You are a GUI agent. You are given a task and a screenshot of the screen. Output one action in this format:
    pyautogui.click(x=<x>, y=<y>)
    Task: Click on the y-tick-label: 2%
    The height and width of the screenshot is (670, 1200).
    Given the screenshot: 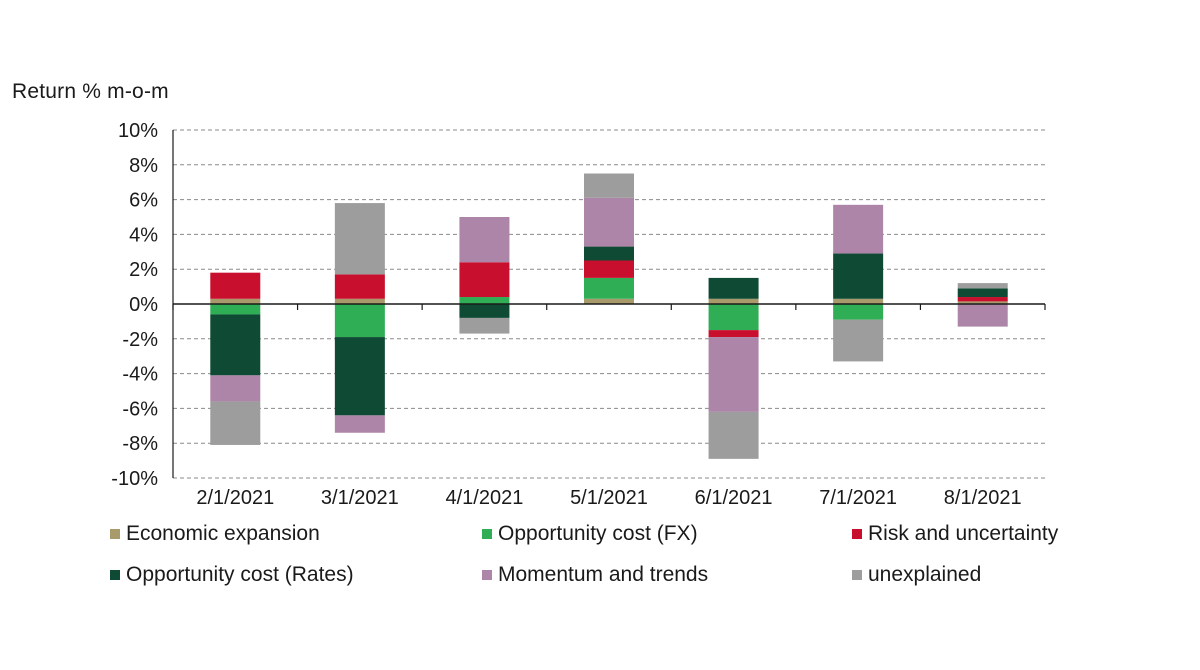 What is the action you would take?
    pyautogui.click(x=143, y=270)
    